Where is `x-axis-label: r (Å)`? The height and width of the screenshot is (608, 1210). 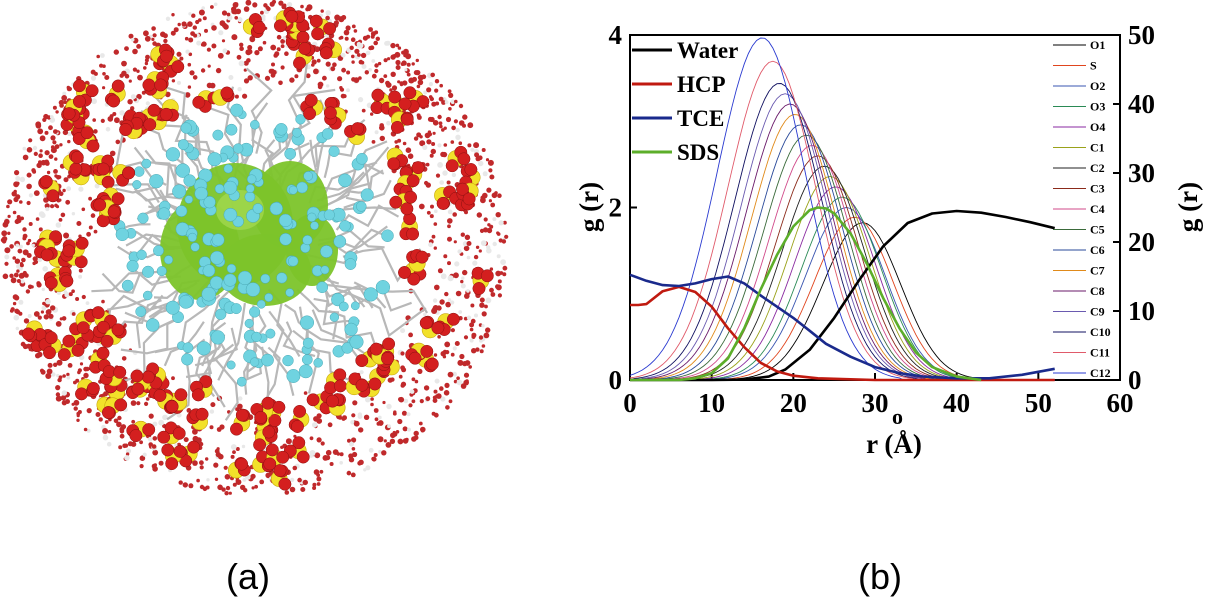 x-axis-label: r (Å) is located at coordinates (894, 444).